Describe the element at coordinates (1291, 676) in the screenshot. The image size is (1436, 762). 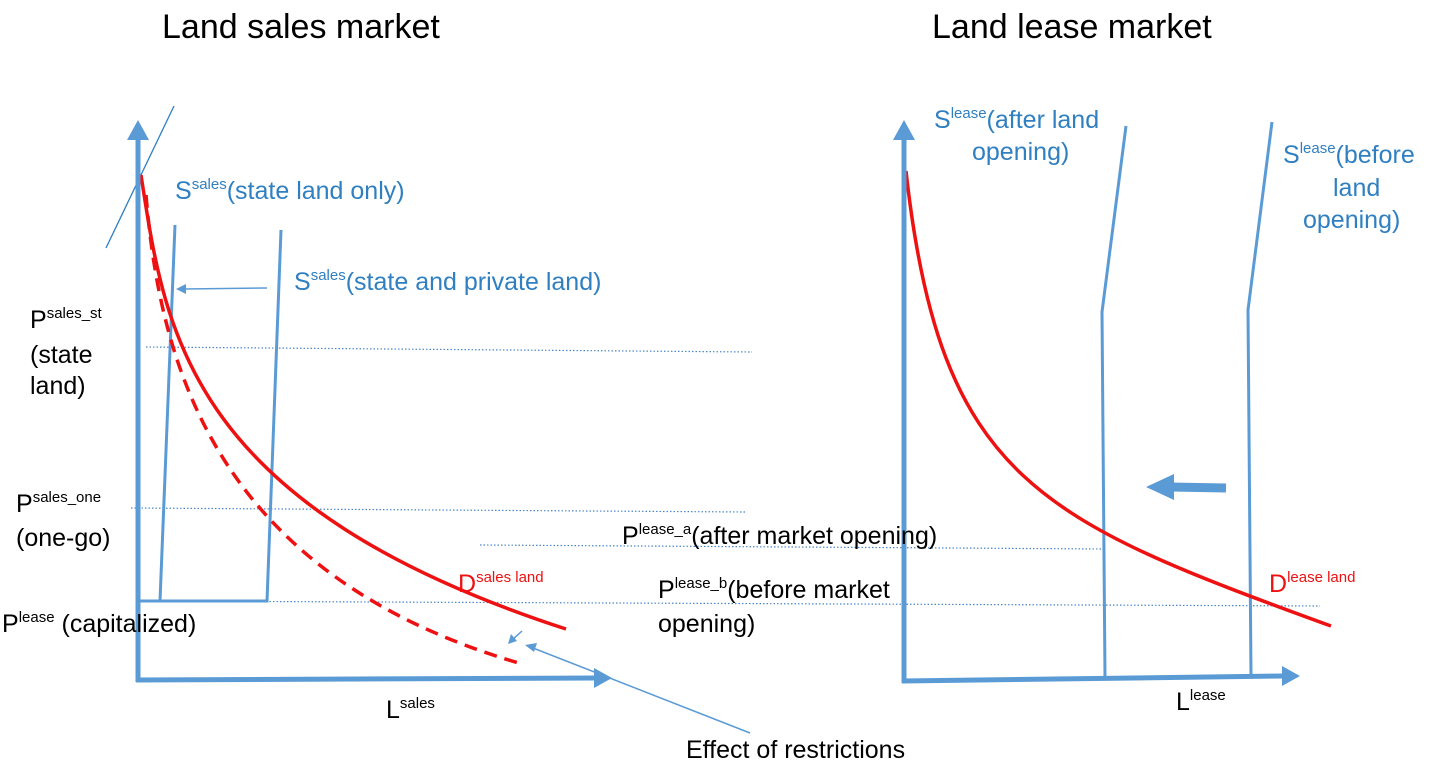
I see `right-x-axis-arrowhead` at that location.